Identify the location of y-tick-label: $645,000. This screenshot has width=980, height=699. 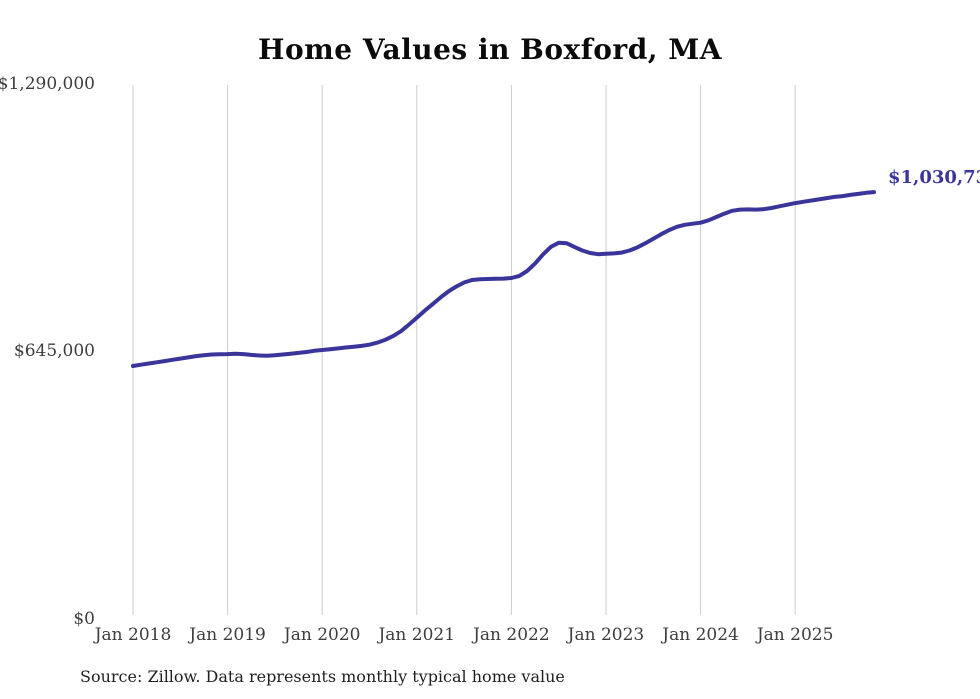
(54, 351).